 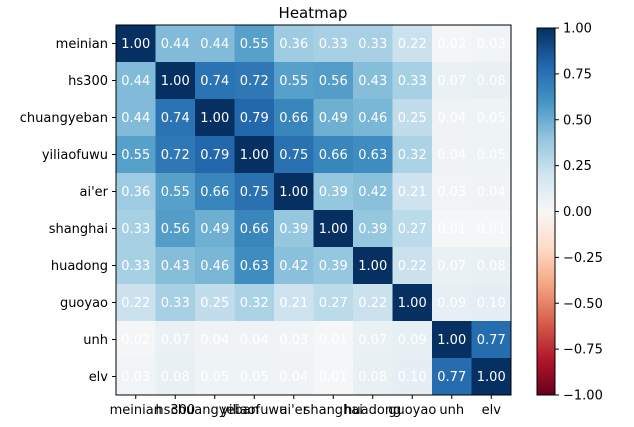 What do you see at coordinates (372, 155) in the screenshot?
I see `cell-value-label: 0.63` at bounding box center [372, 155].